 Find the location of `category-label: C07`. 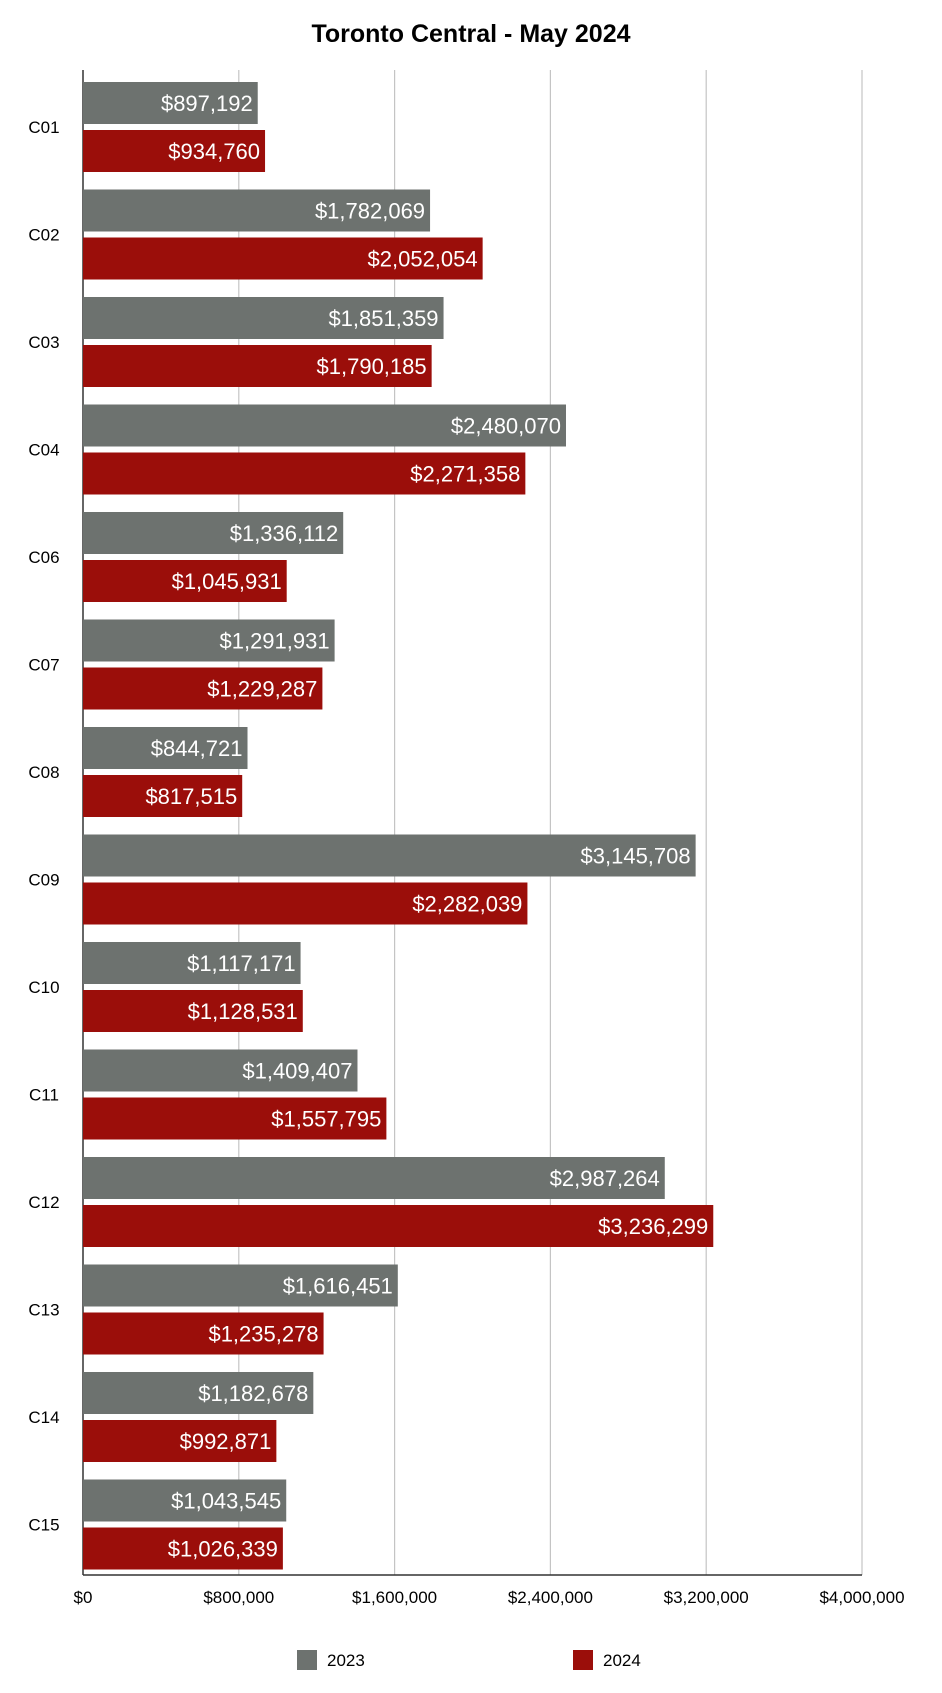

category-label: C07 is located at coordinates (43, 665).